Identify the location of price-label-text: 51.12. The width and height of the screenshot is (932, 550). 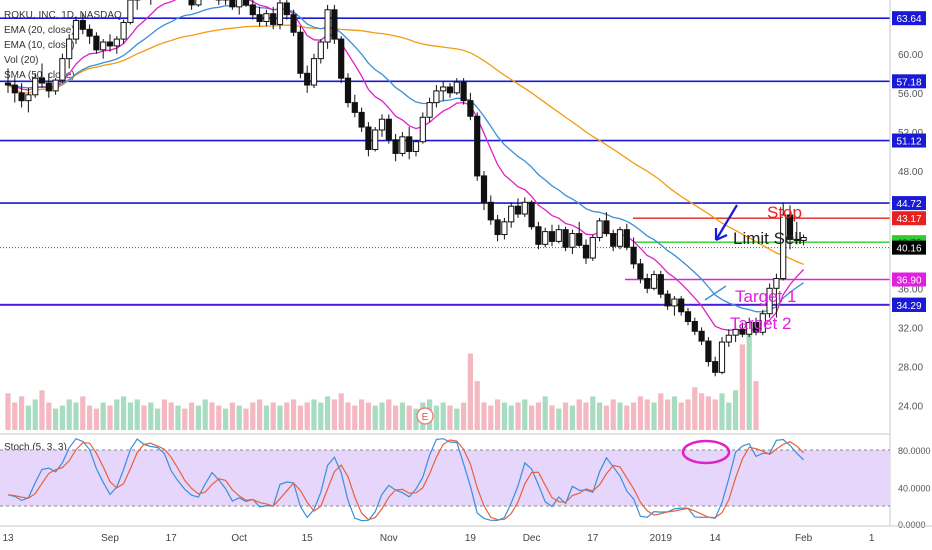
(908, 142).